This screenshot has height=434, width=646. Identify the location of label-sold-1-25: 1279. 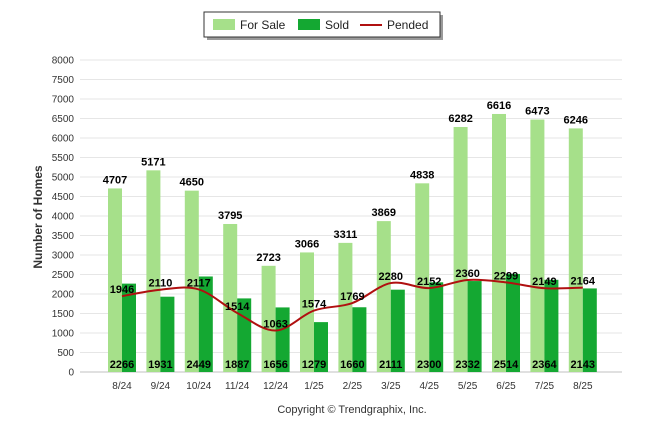
(314, 365).